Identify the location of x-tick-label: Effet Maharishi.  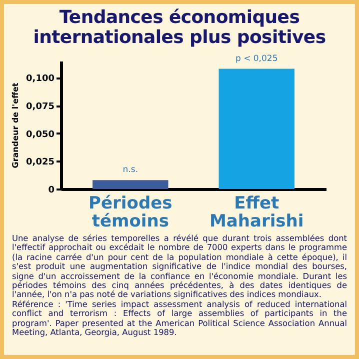
(256, 213).